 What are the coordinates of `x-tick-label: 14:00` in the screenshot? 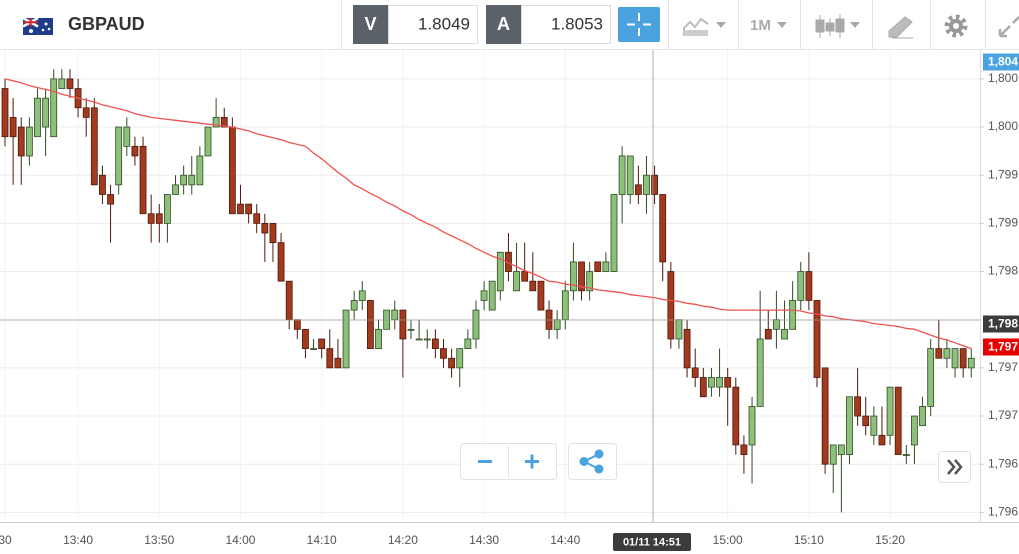 It's located at (240, 540).